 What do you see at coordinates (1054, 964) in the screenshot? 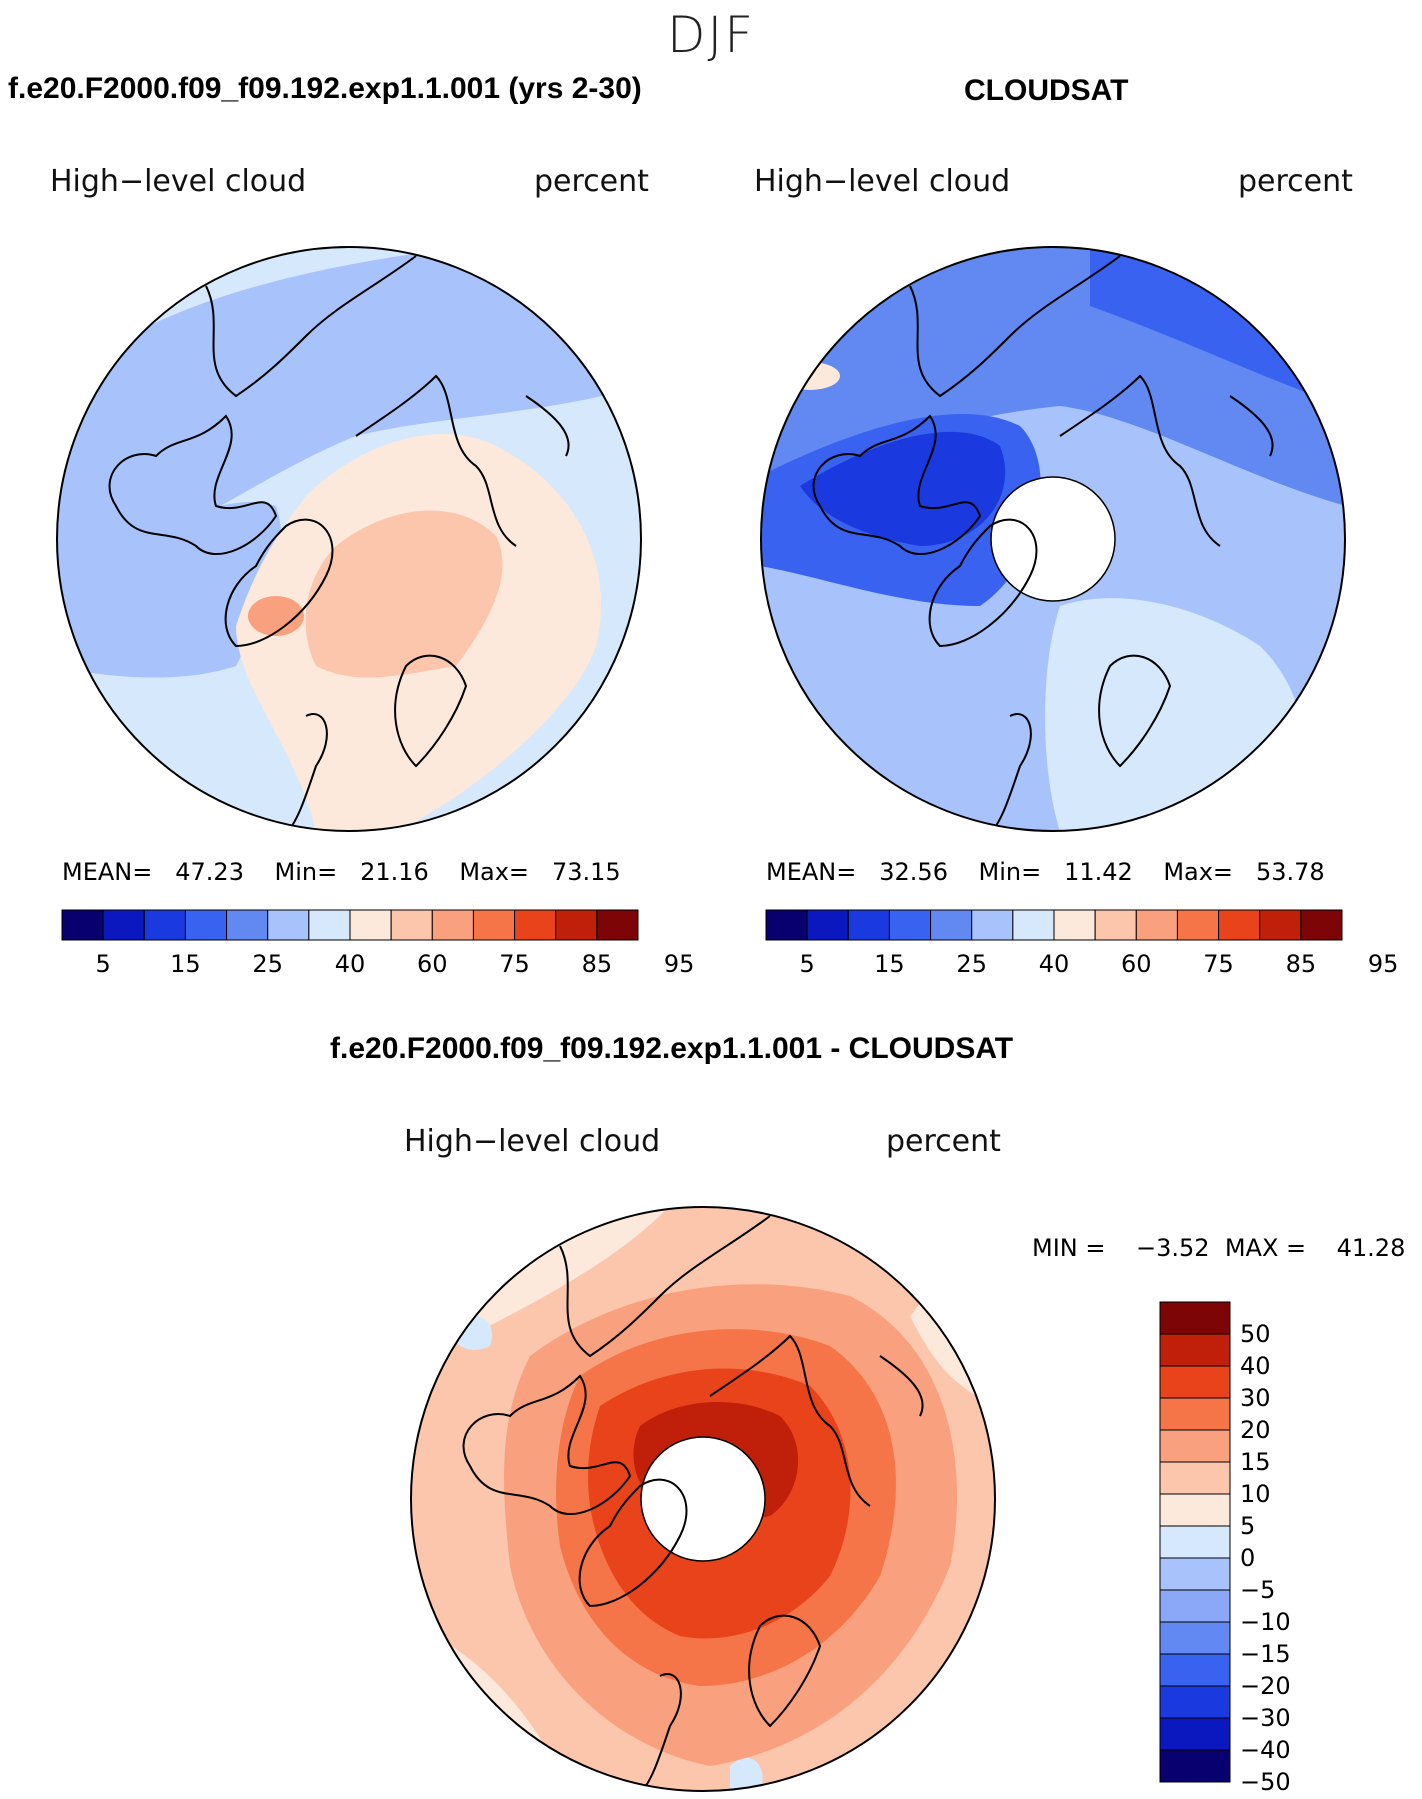
I see `panel-2-colorbar-tick: 40` at bounding box center [1054, 964].